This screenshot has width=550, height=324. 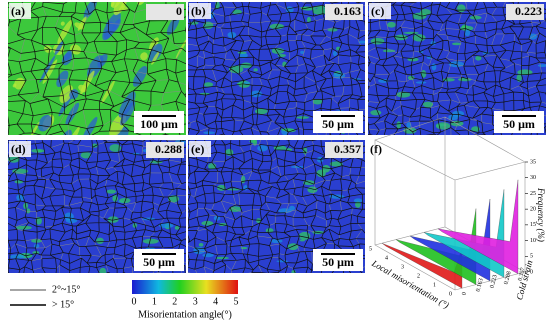 What do you see at coordinates (479, 285) in the screenshot?
I see `strain-tick-label: 0.163` at bounding box center [479, 285].